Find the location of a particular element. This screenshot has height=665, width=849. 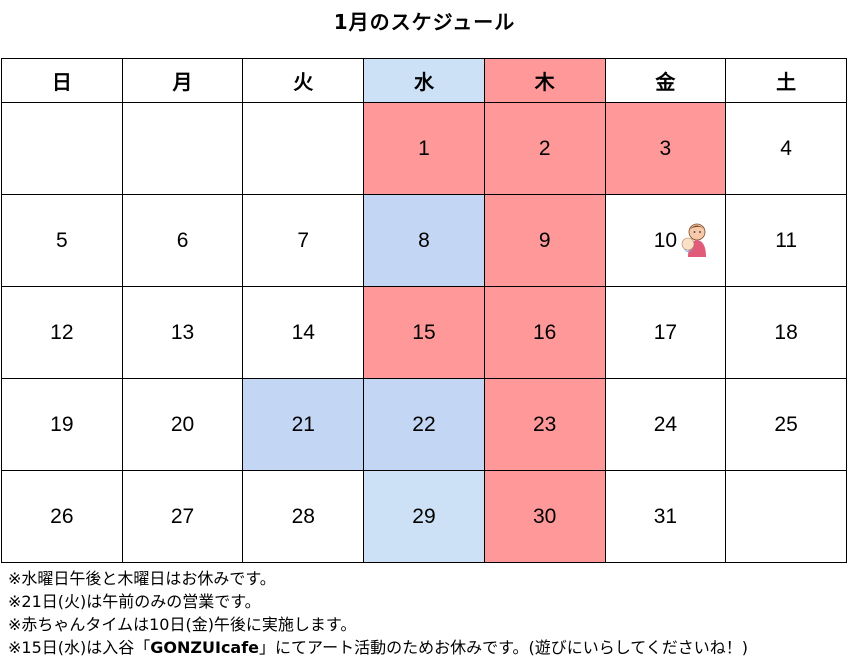

day-cell: 7 is located at coordinates (303, 240).